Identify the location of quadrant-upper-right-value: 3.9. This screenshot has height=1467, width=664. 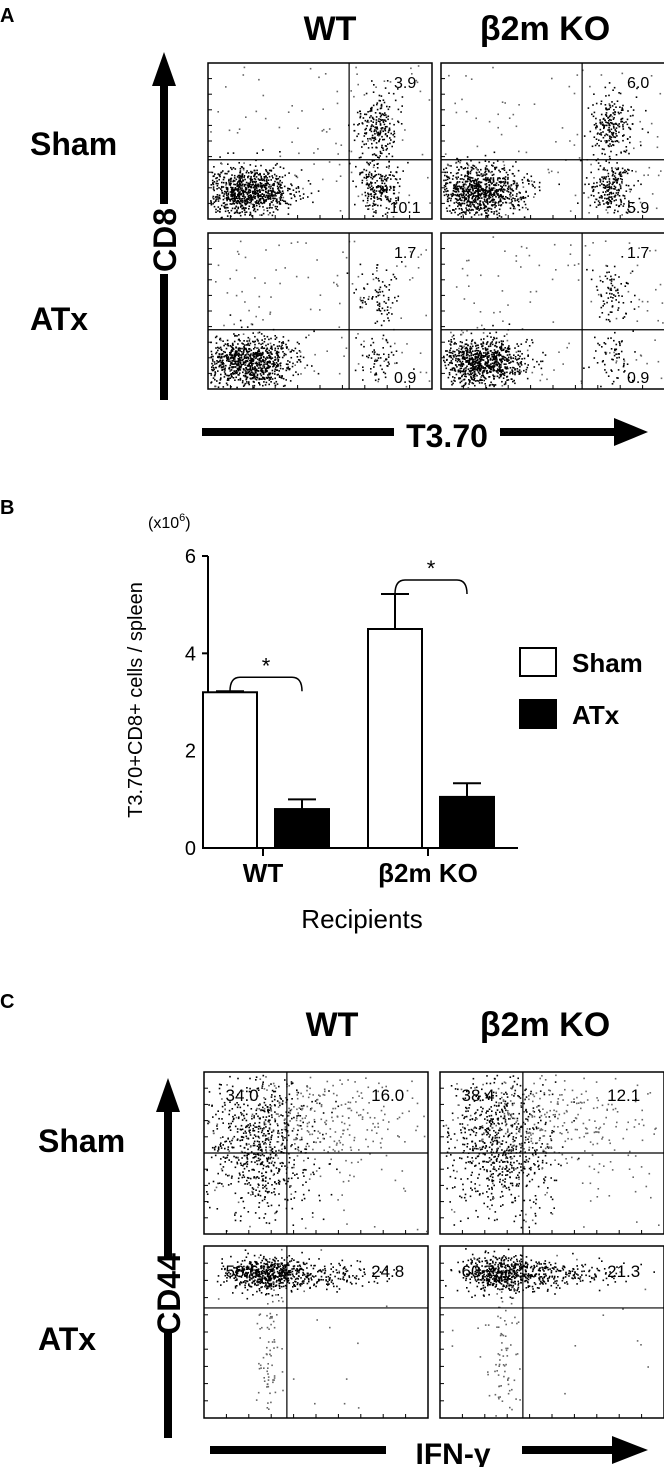
(405, 83).